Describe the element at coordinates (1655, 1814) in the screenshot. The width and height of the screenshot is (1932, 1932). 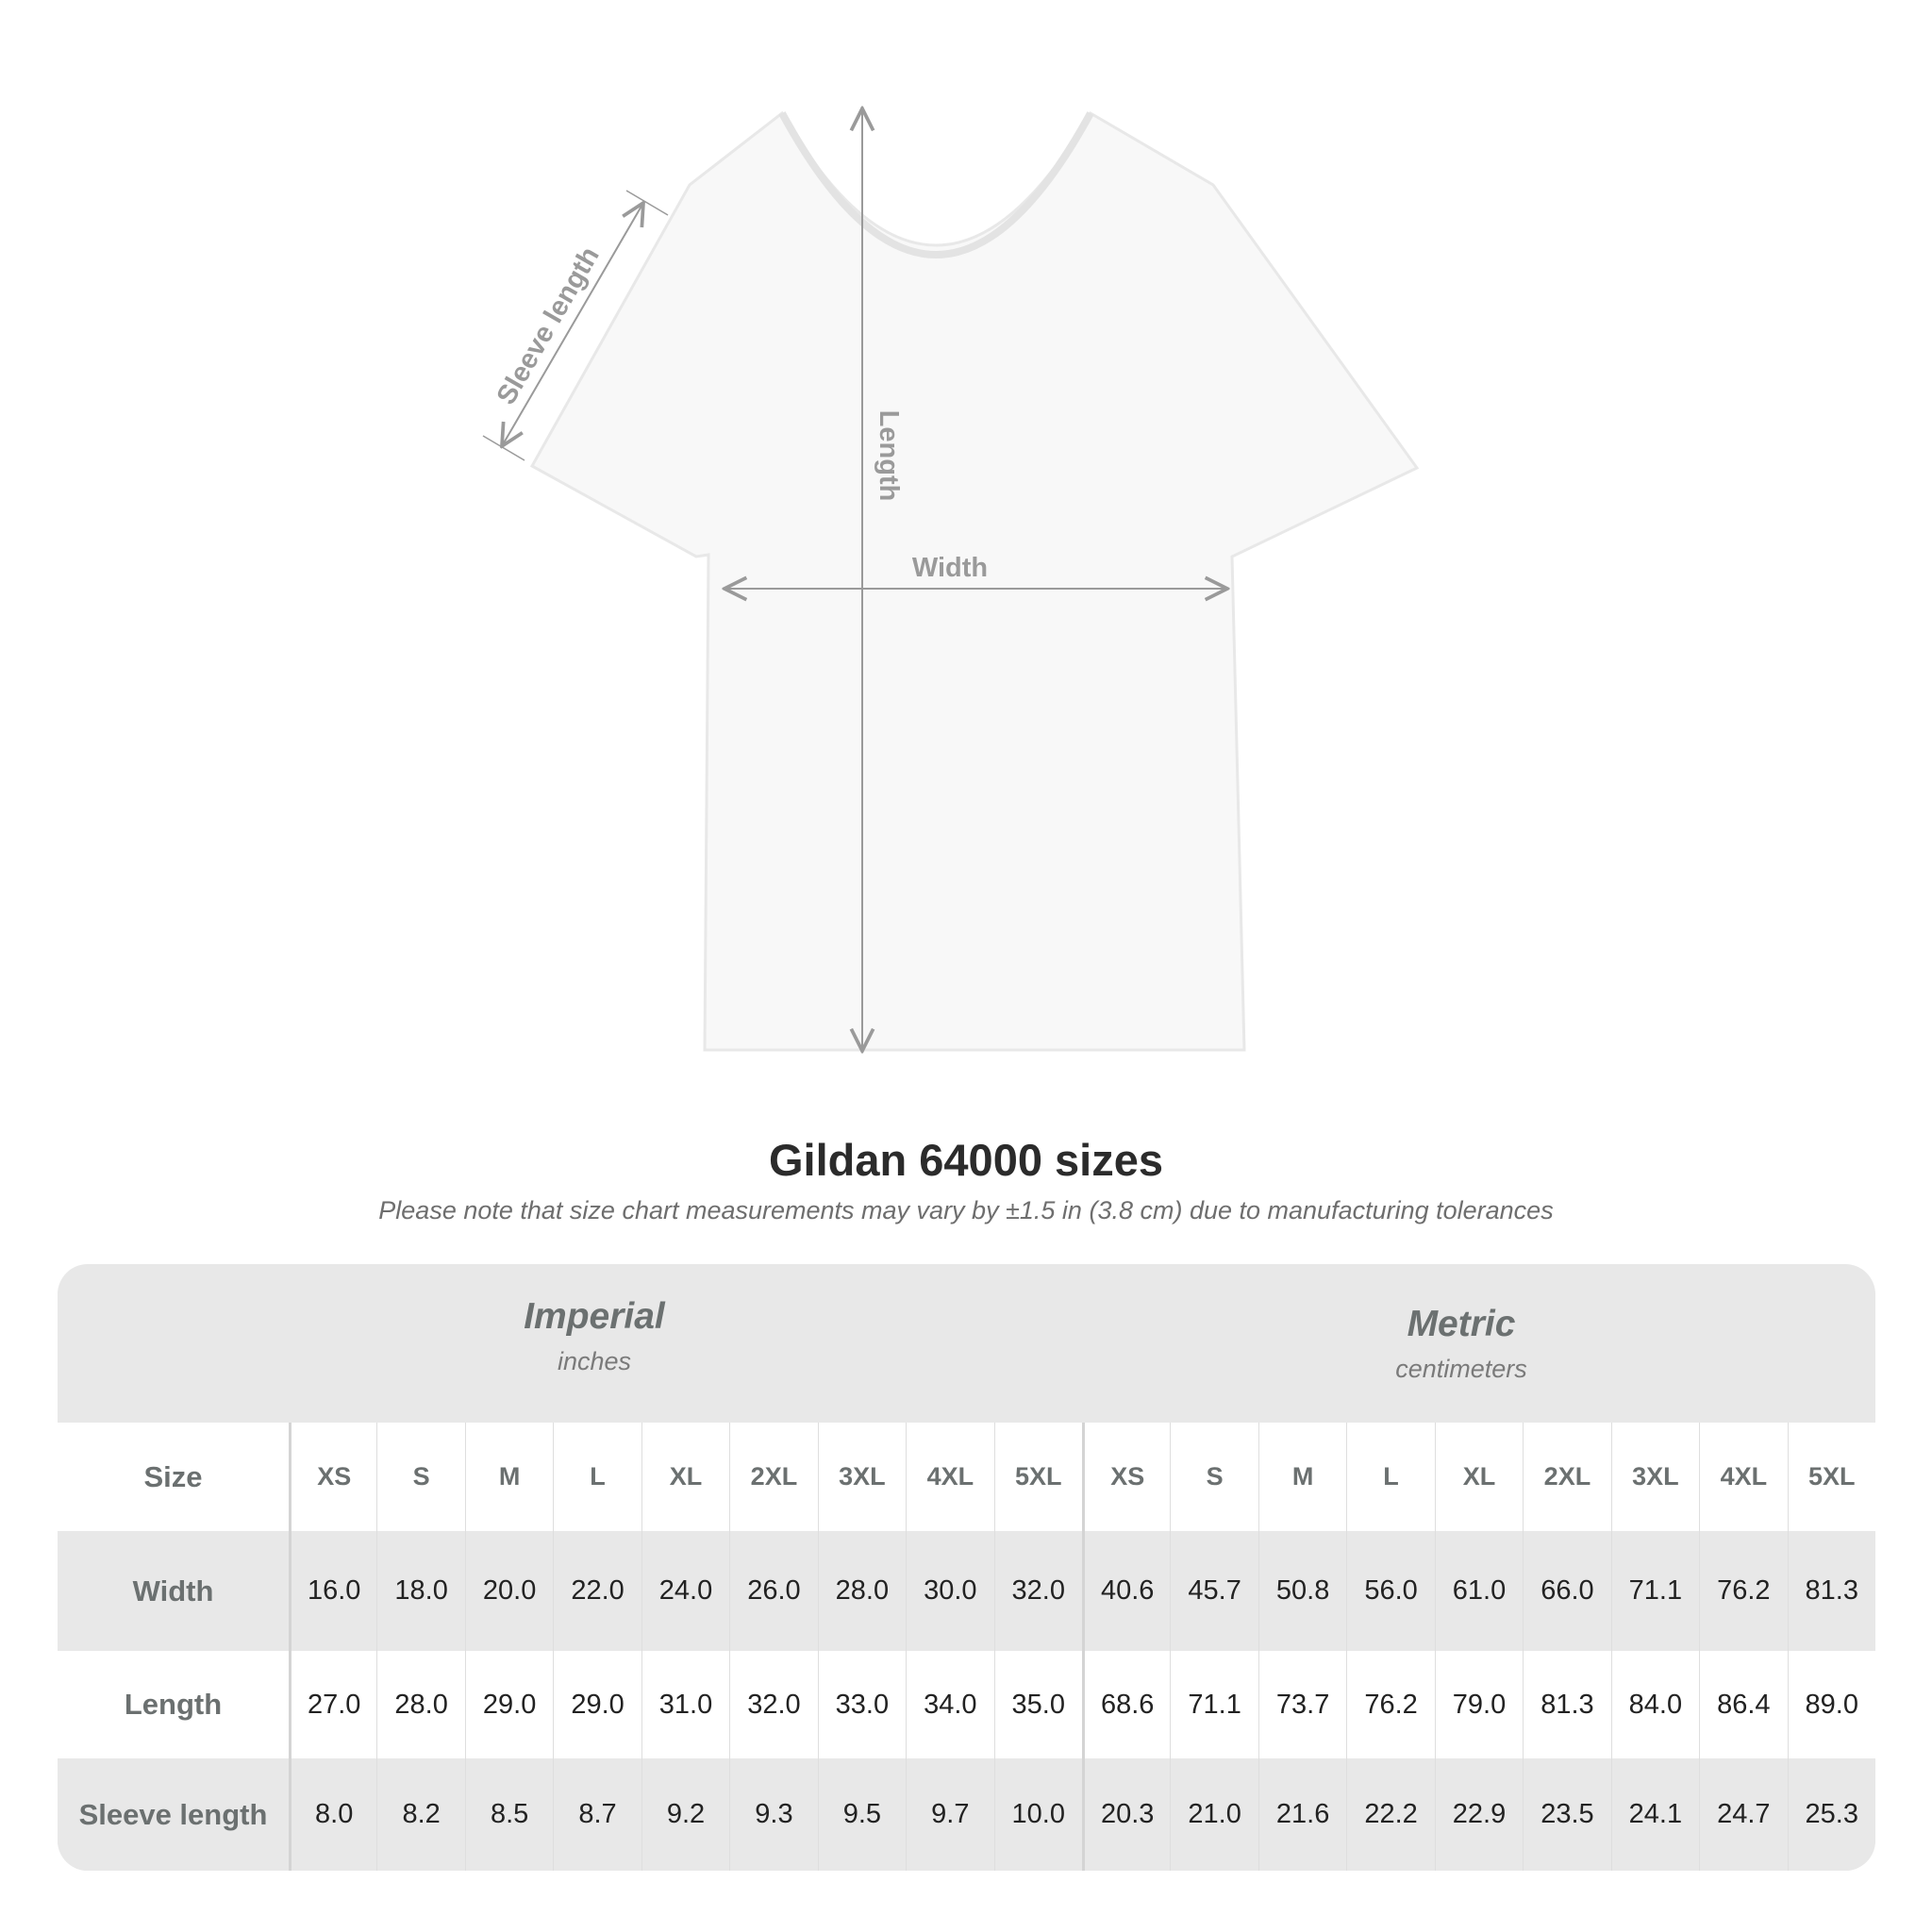
I see `metric-value-cell: 24.1` at that location.